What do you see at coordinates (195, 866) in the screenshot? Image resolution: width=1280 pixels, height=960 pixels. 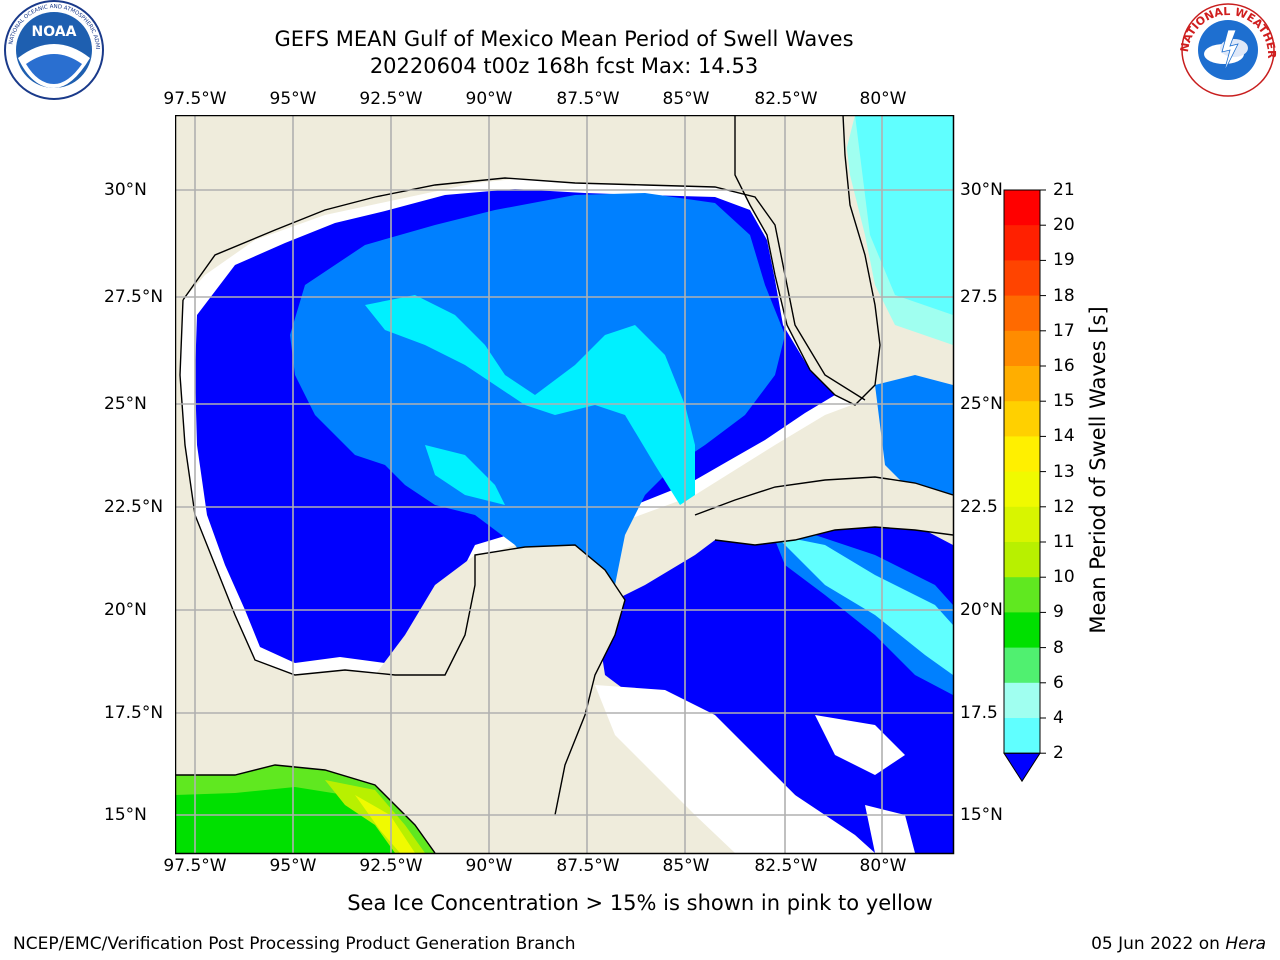 I see `lon-tick-bottom: 97.5°W` at bounding box center [195, 866].